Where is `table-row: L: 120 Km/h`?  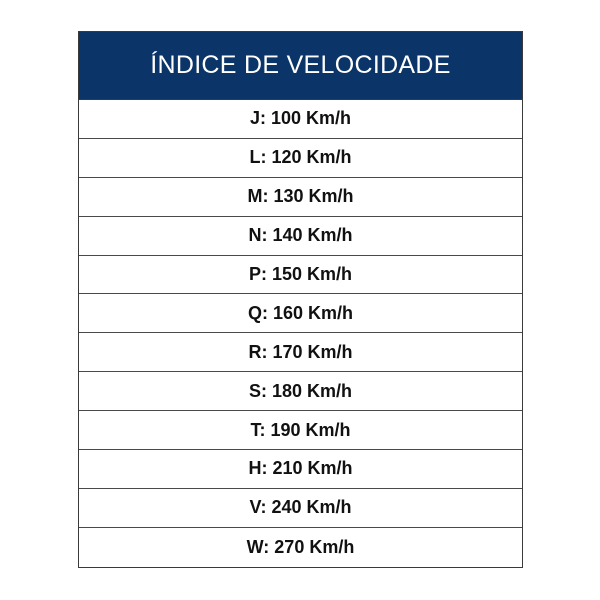 table-row: L: 120 Km/h is located at coordinates (300, 158).